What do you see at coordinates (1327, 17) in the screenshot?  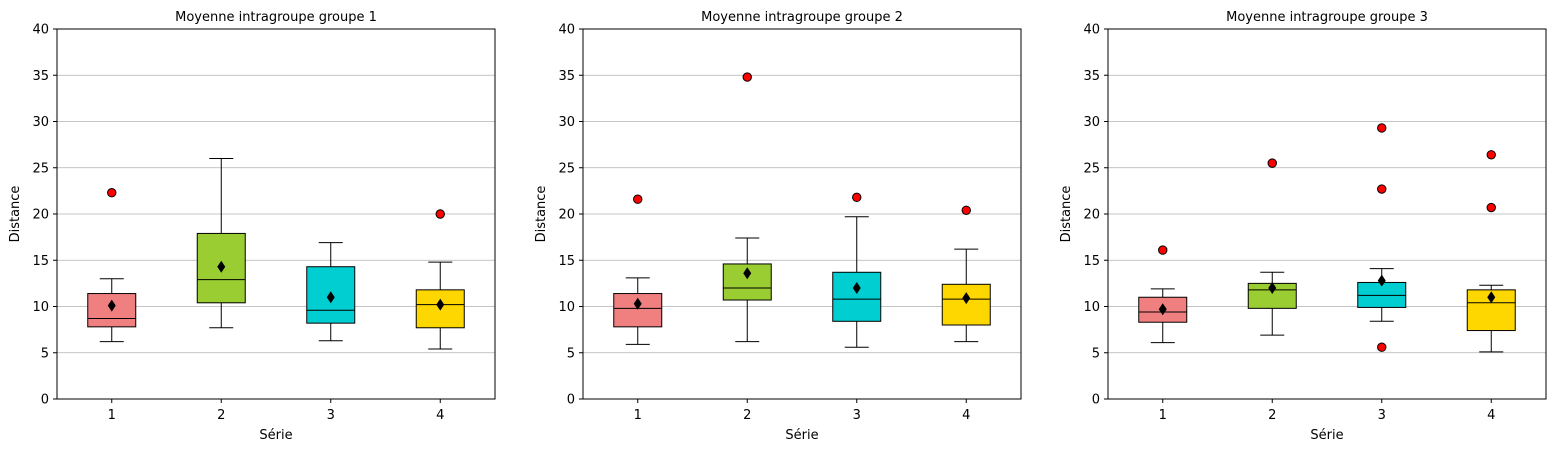 I see `chart-title: Moyenne intragroupe groupe 3` at bounding box center [1327, 17].